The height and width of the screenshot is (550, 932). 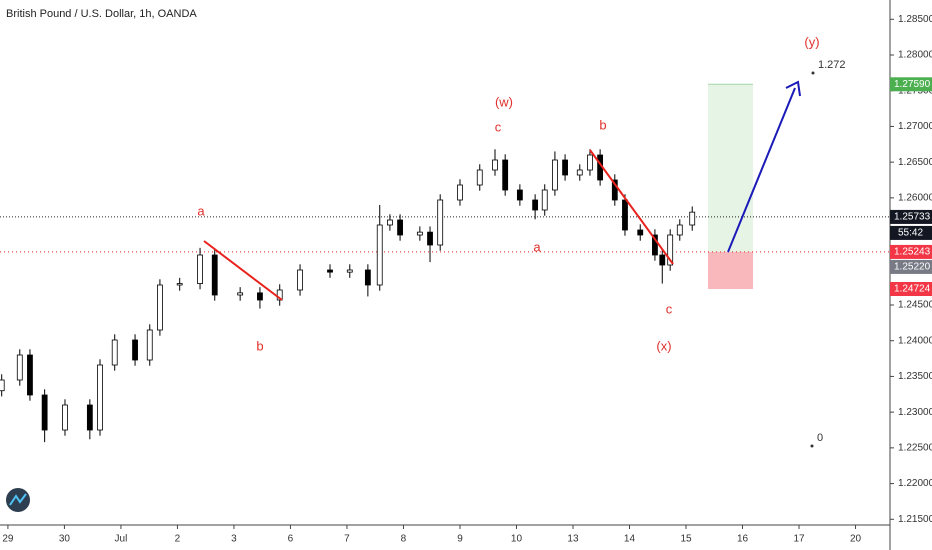 I want to click on countdown-box, so click(x=911, y=232).